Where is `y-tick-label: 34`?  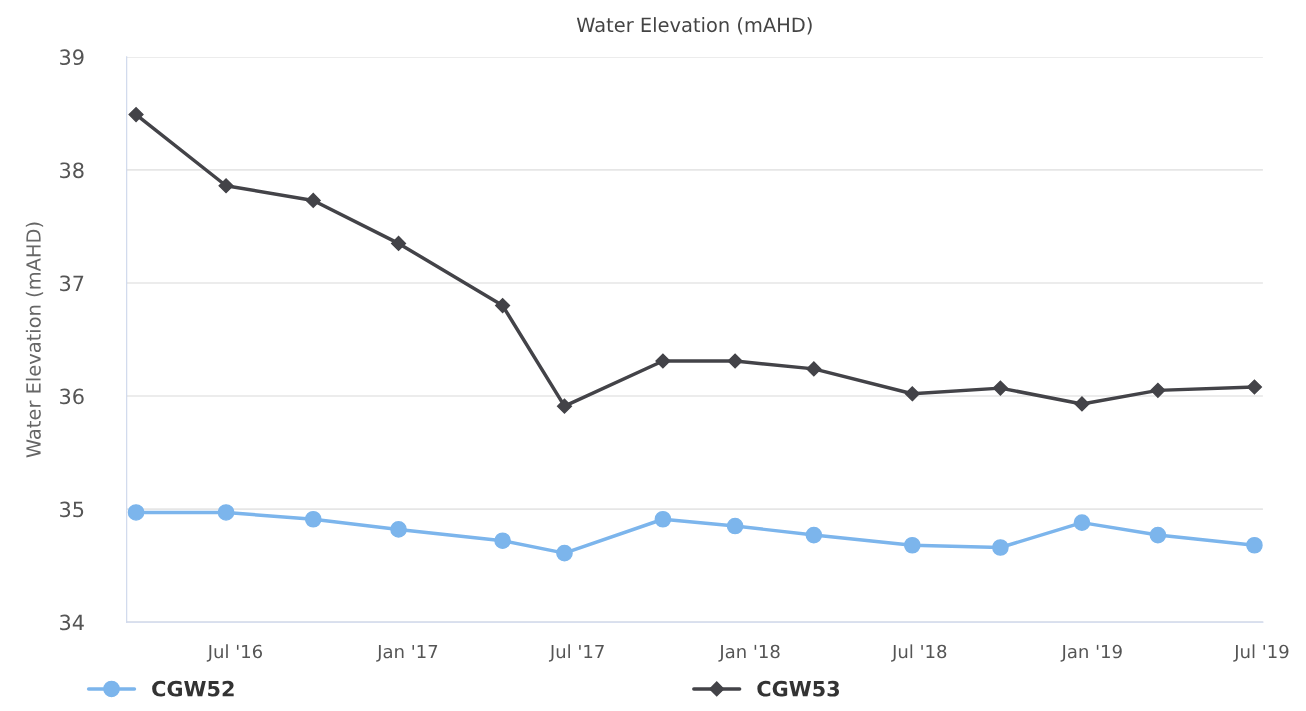
y-tick-label: 34 is located at coordinates (72, 622).